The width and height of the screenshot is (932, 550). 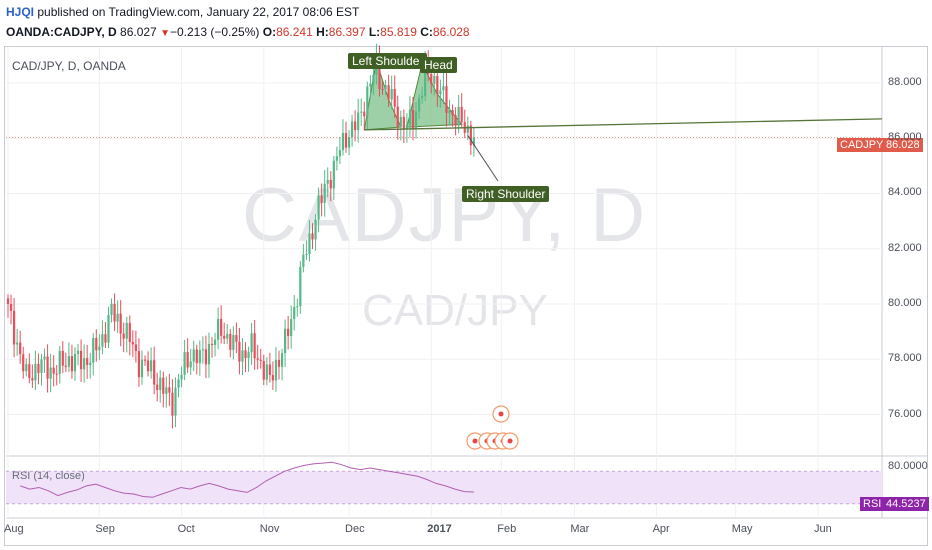 What do you see at coordinates (374, 32) in the screenshot?
I see `low-label: L:` at bounding box center [374, 32].